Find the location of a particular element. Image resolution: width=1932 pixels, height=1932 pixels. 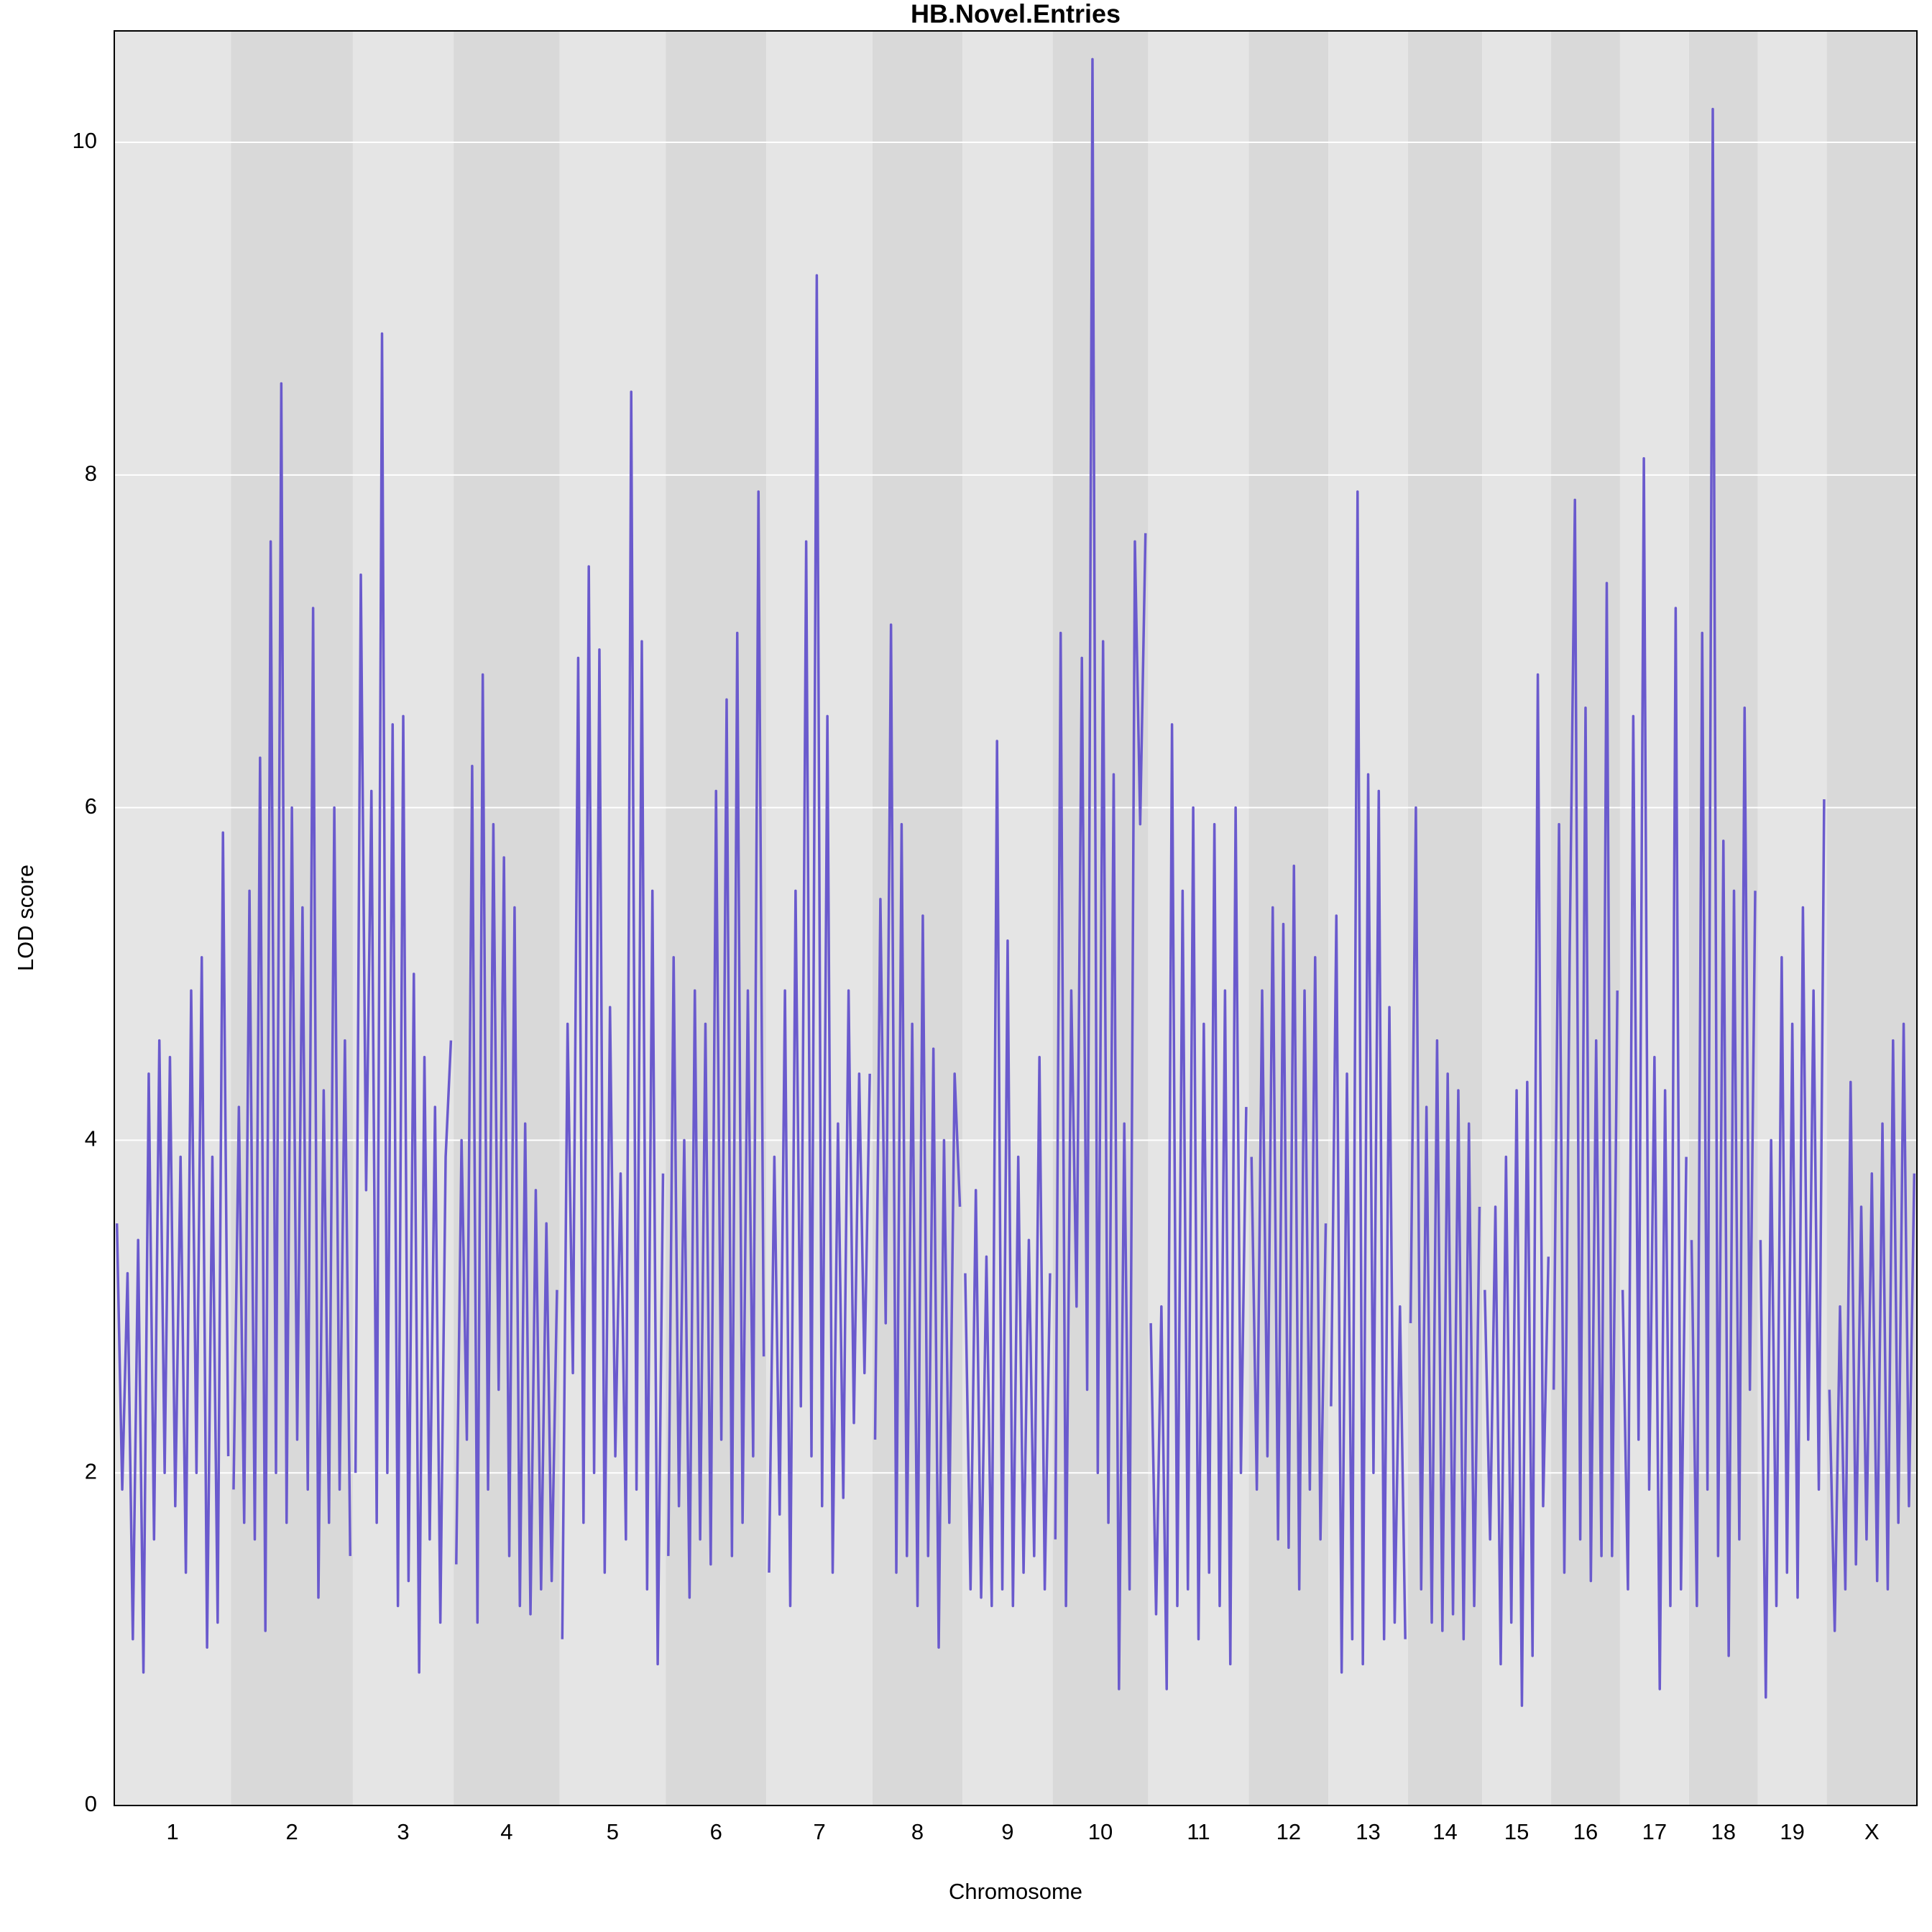

x-tick-label: 3 is located at coordinates (403, 1831).